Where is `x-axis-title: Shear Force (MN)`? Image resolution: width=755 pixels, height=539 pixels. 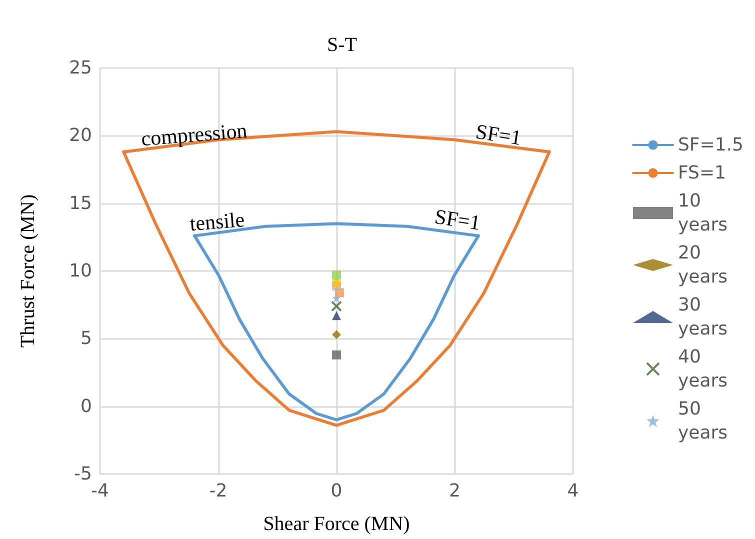 x-axis-title: Shear Force (MN) is located at coordinates (336, 524).